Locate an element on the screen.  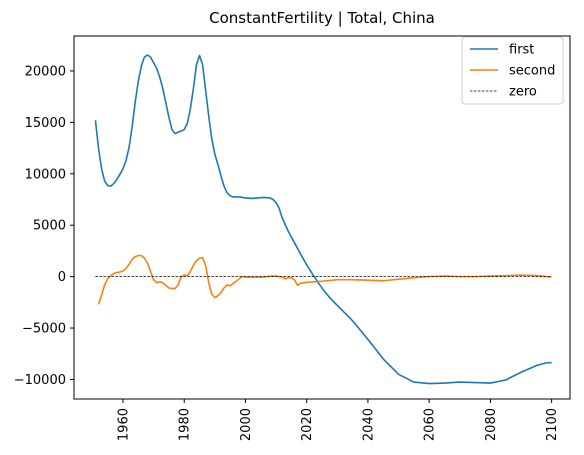
y-tick-label: −10000 is located at coordinates (40, 380).